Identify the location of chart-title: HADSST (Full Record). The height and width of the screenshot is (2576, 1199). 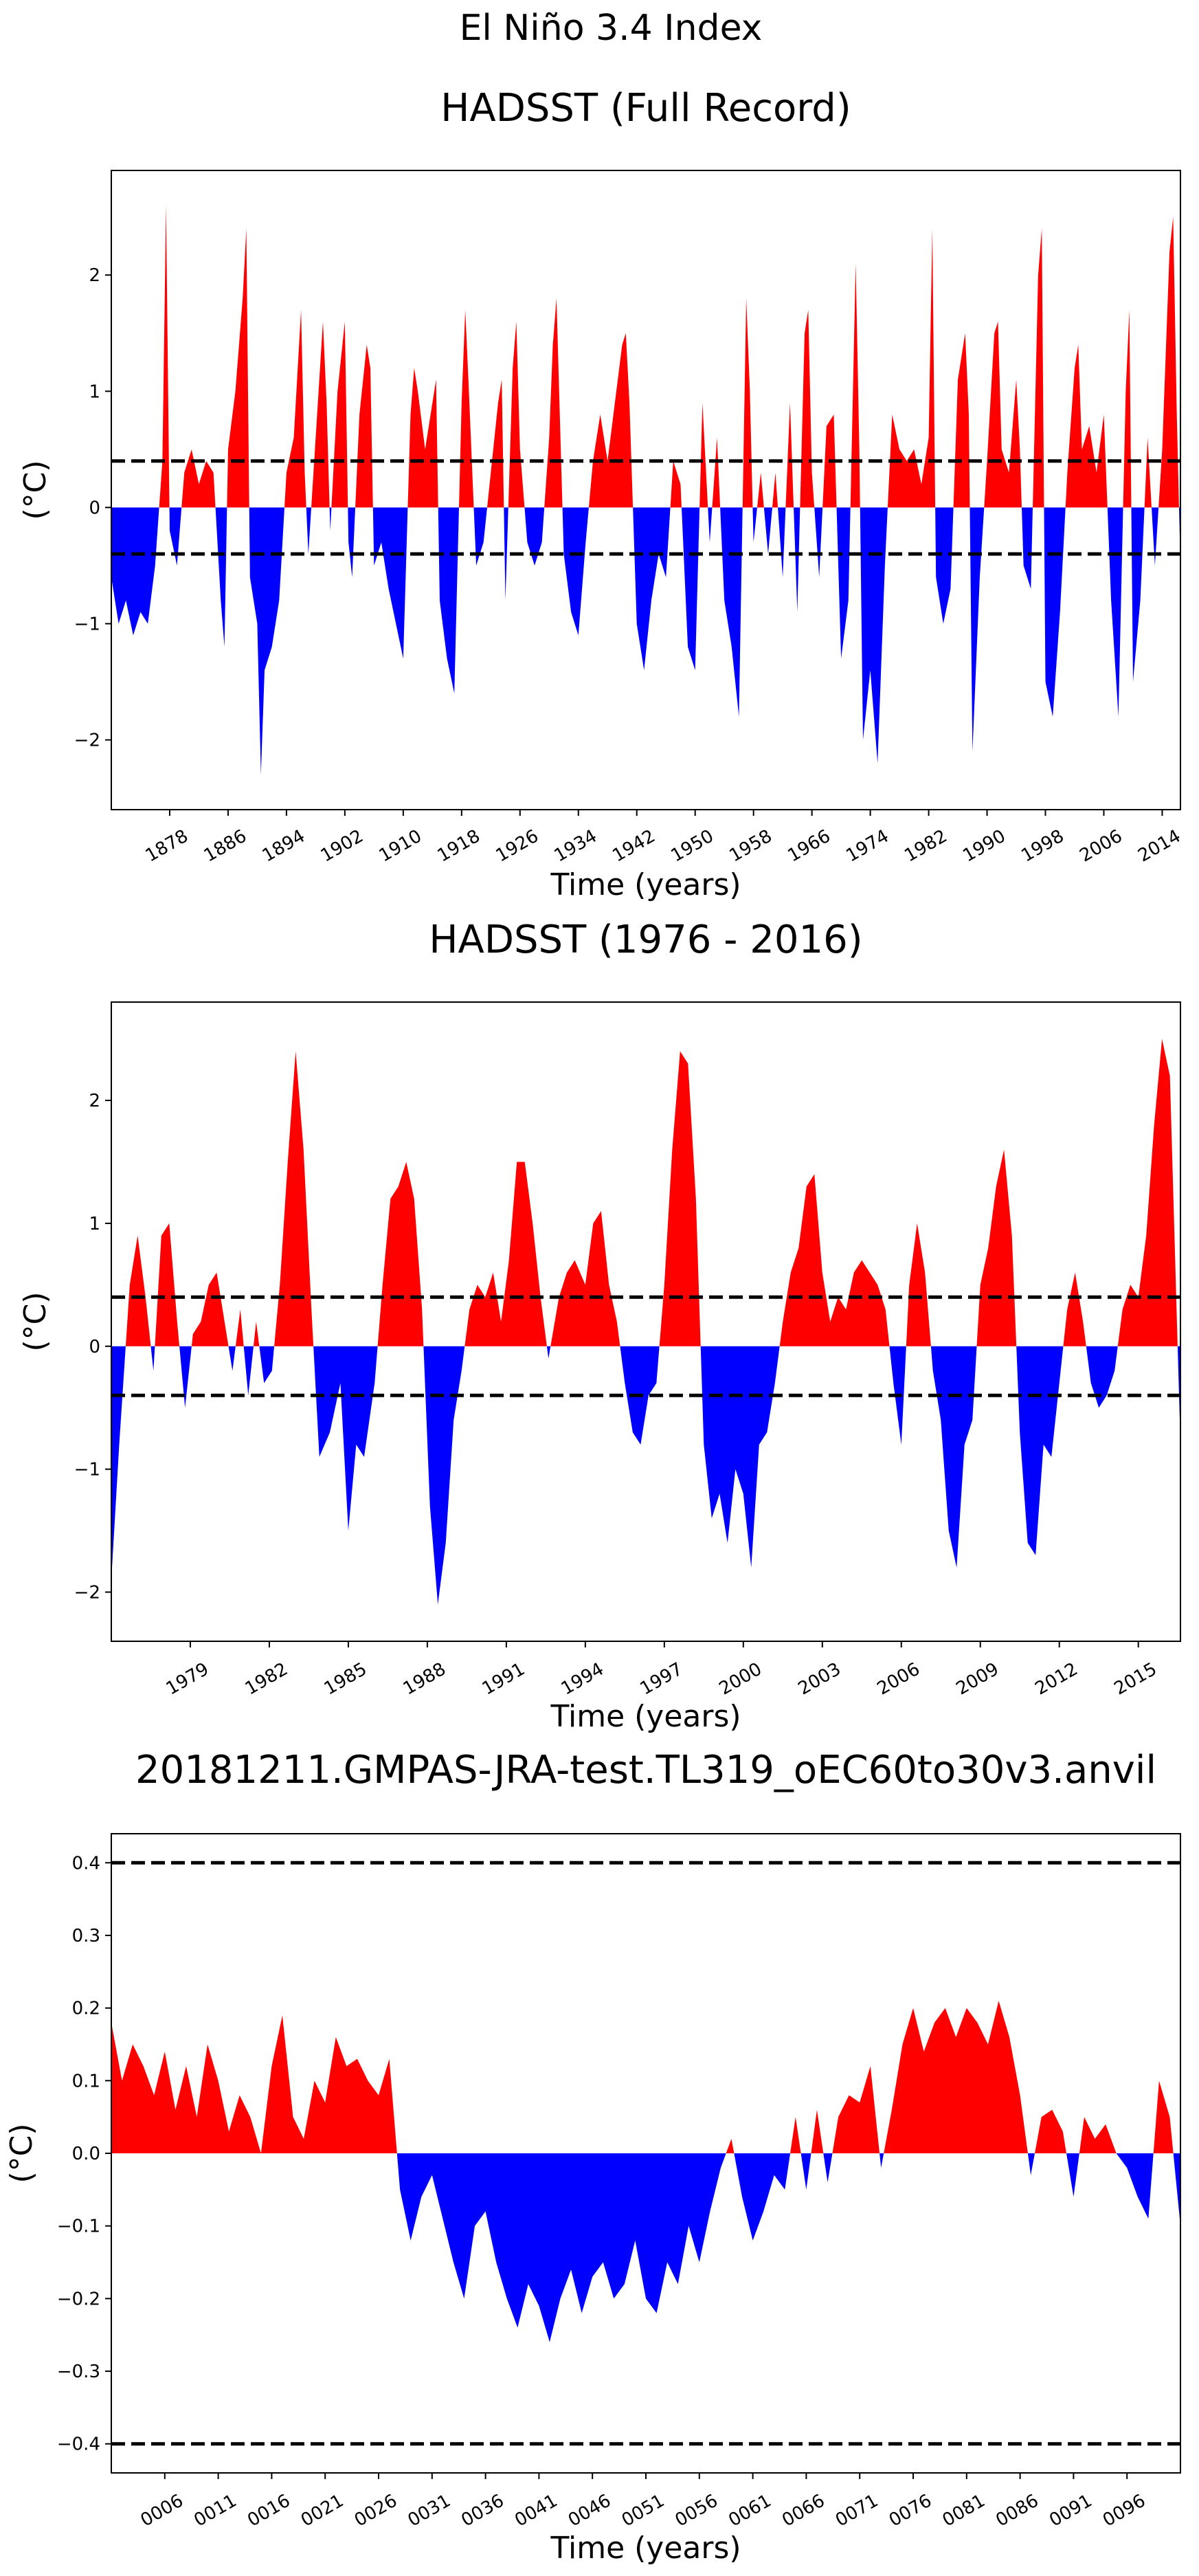
(645, 108).